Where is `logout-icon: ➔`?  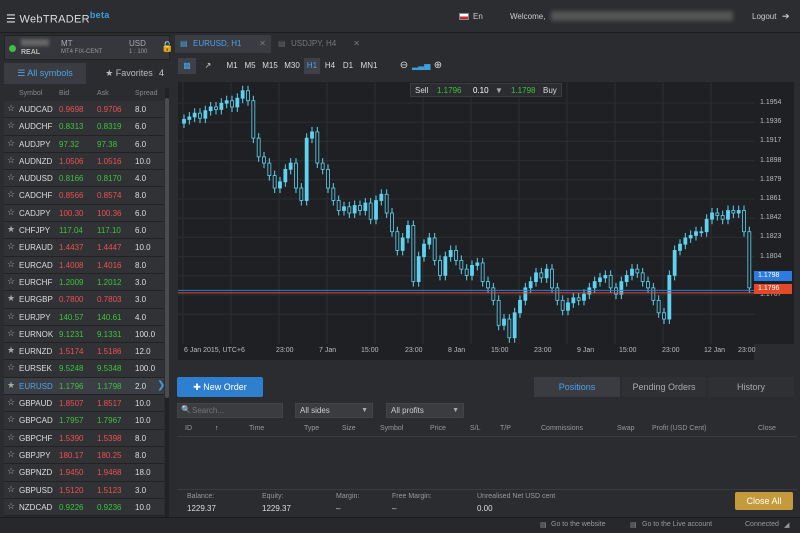 logout-icon: ➔ is located at coordinates (786, 16).